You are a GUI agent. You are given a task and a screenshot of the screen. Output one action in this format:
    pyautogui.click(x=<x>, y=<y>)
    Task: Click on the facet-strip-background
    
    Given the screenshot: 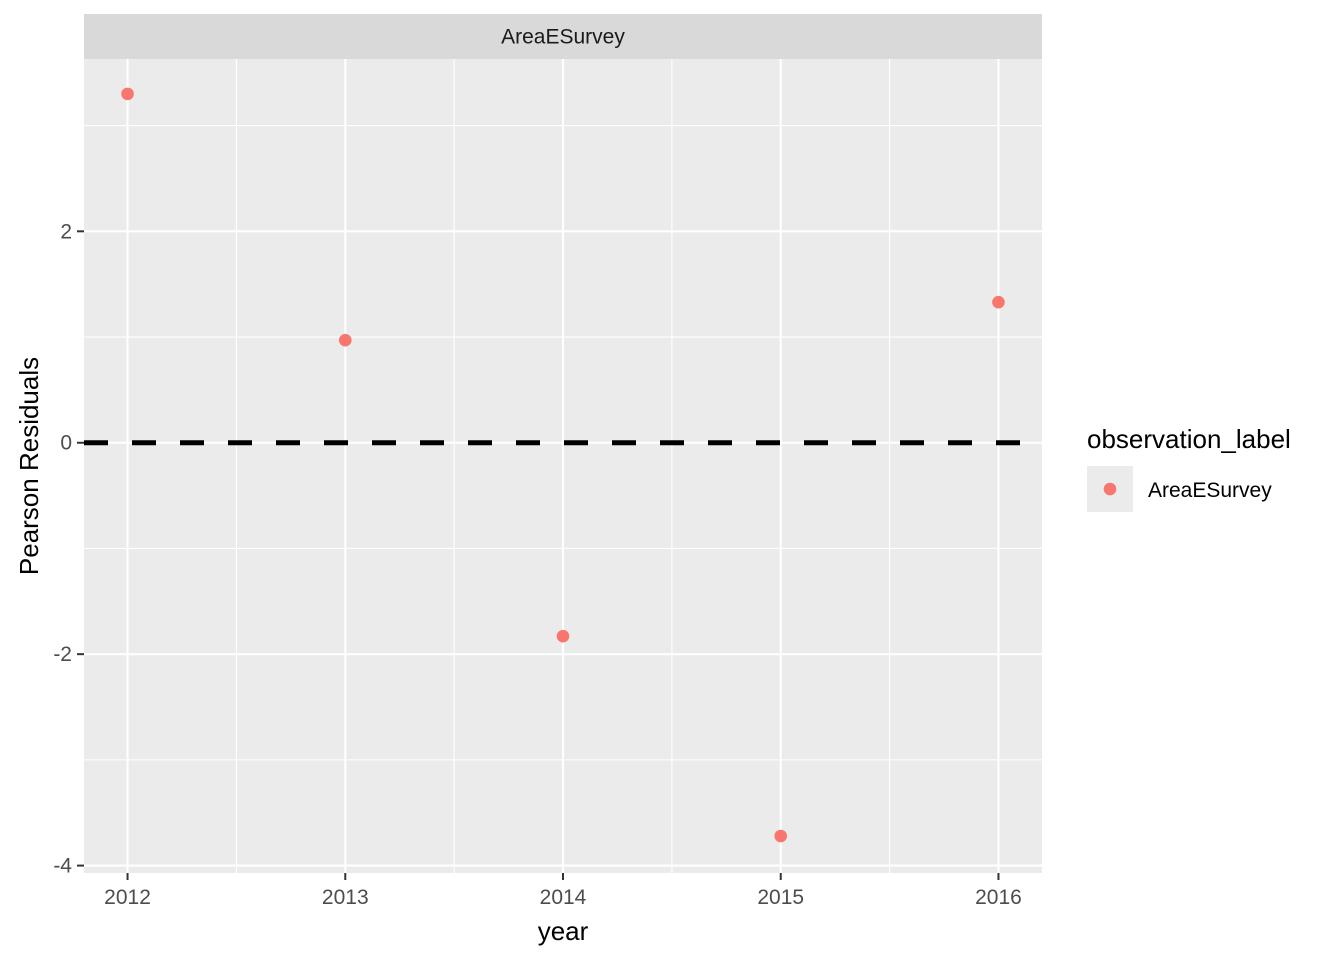 What is the action you would take?
    pyautogui.click(x=563, y=36)
    